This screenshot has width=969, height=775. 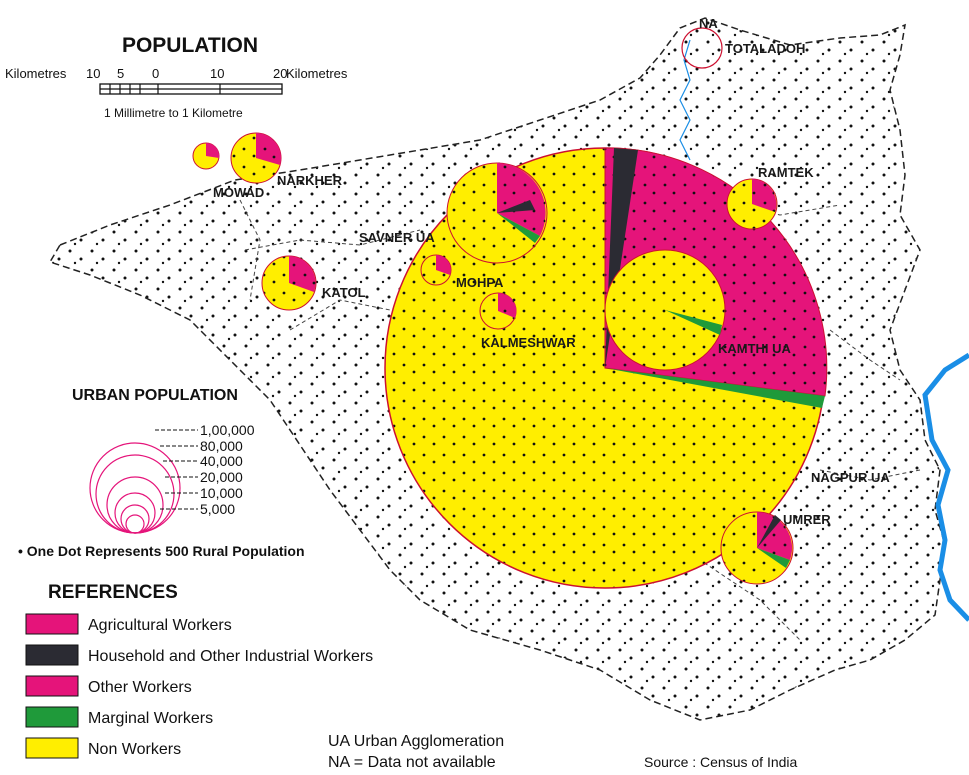 What do you see at coordinates (708, 23) in the screenshot?
I see `svg-text: NA` at bounding box center [708, 23].